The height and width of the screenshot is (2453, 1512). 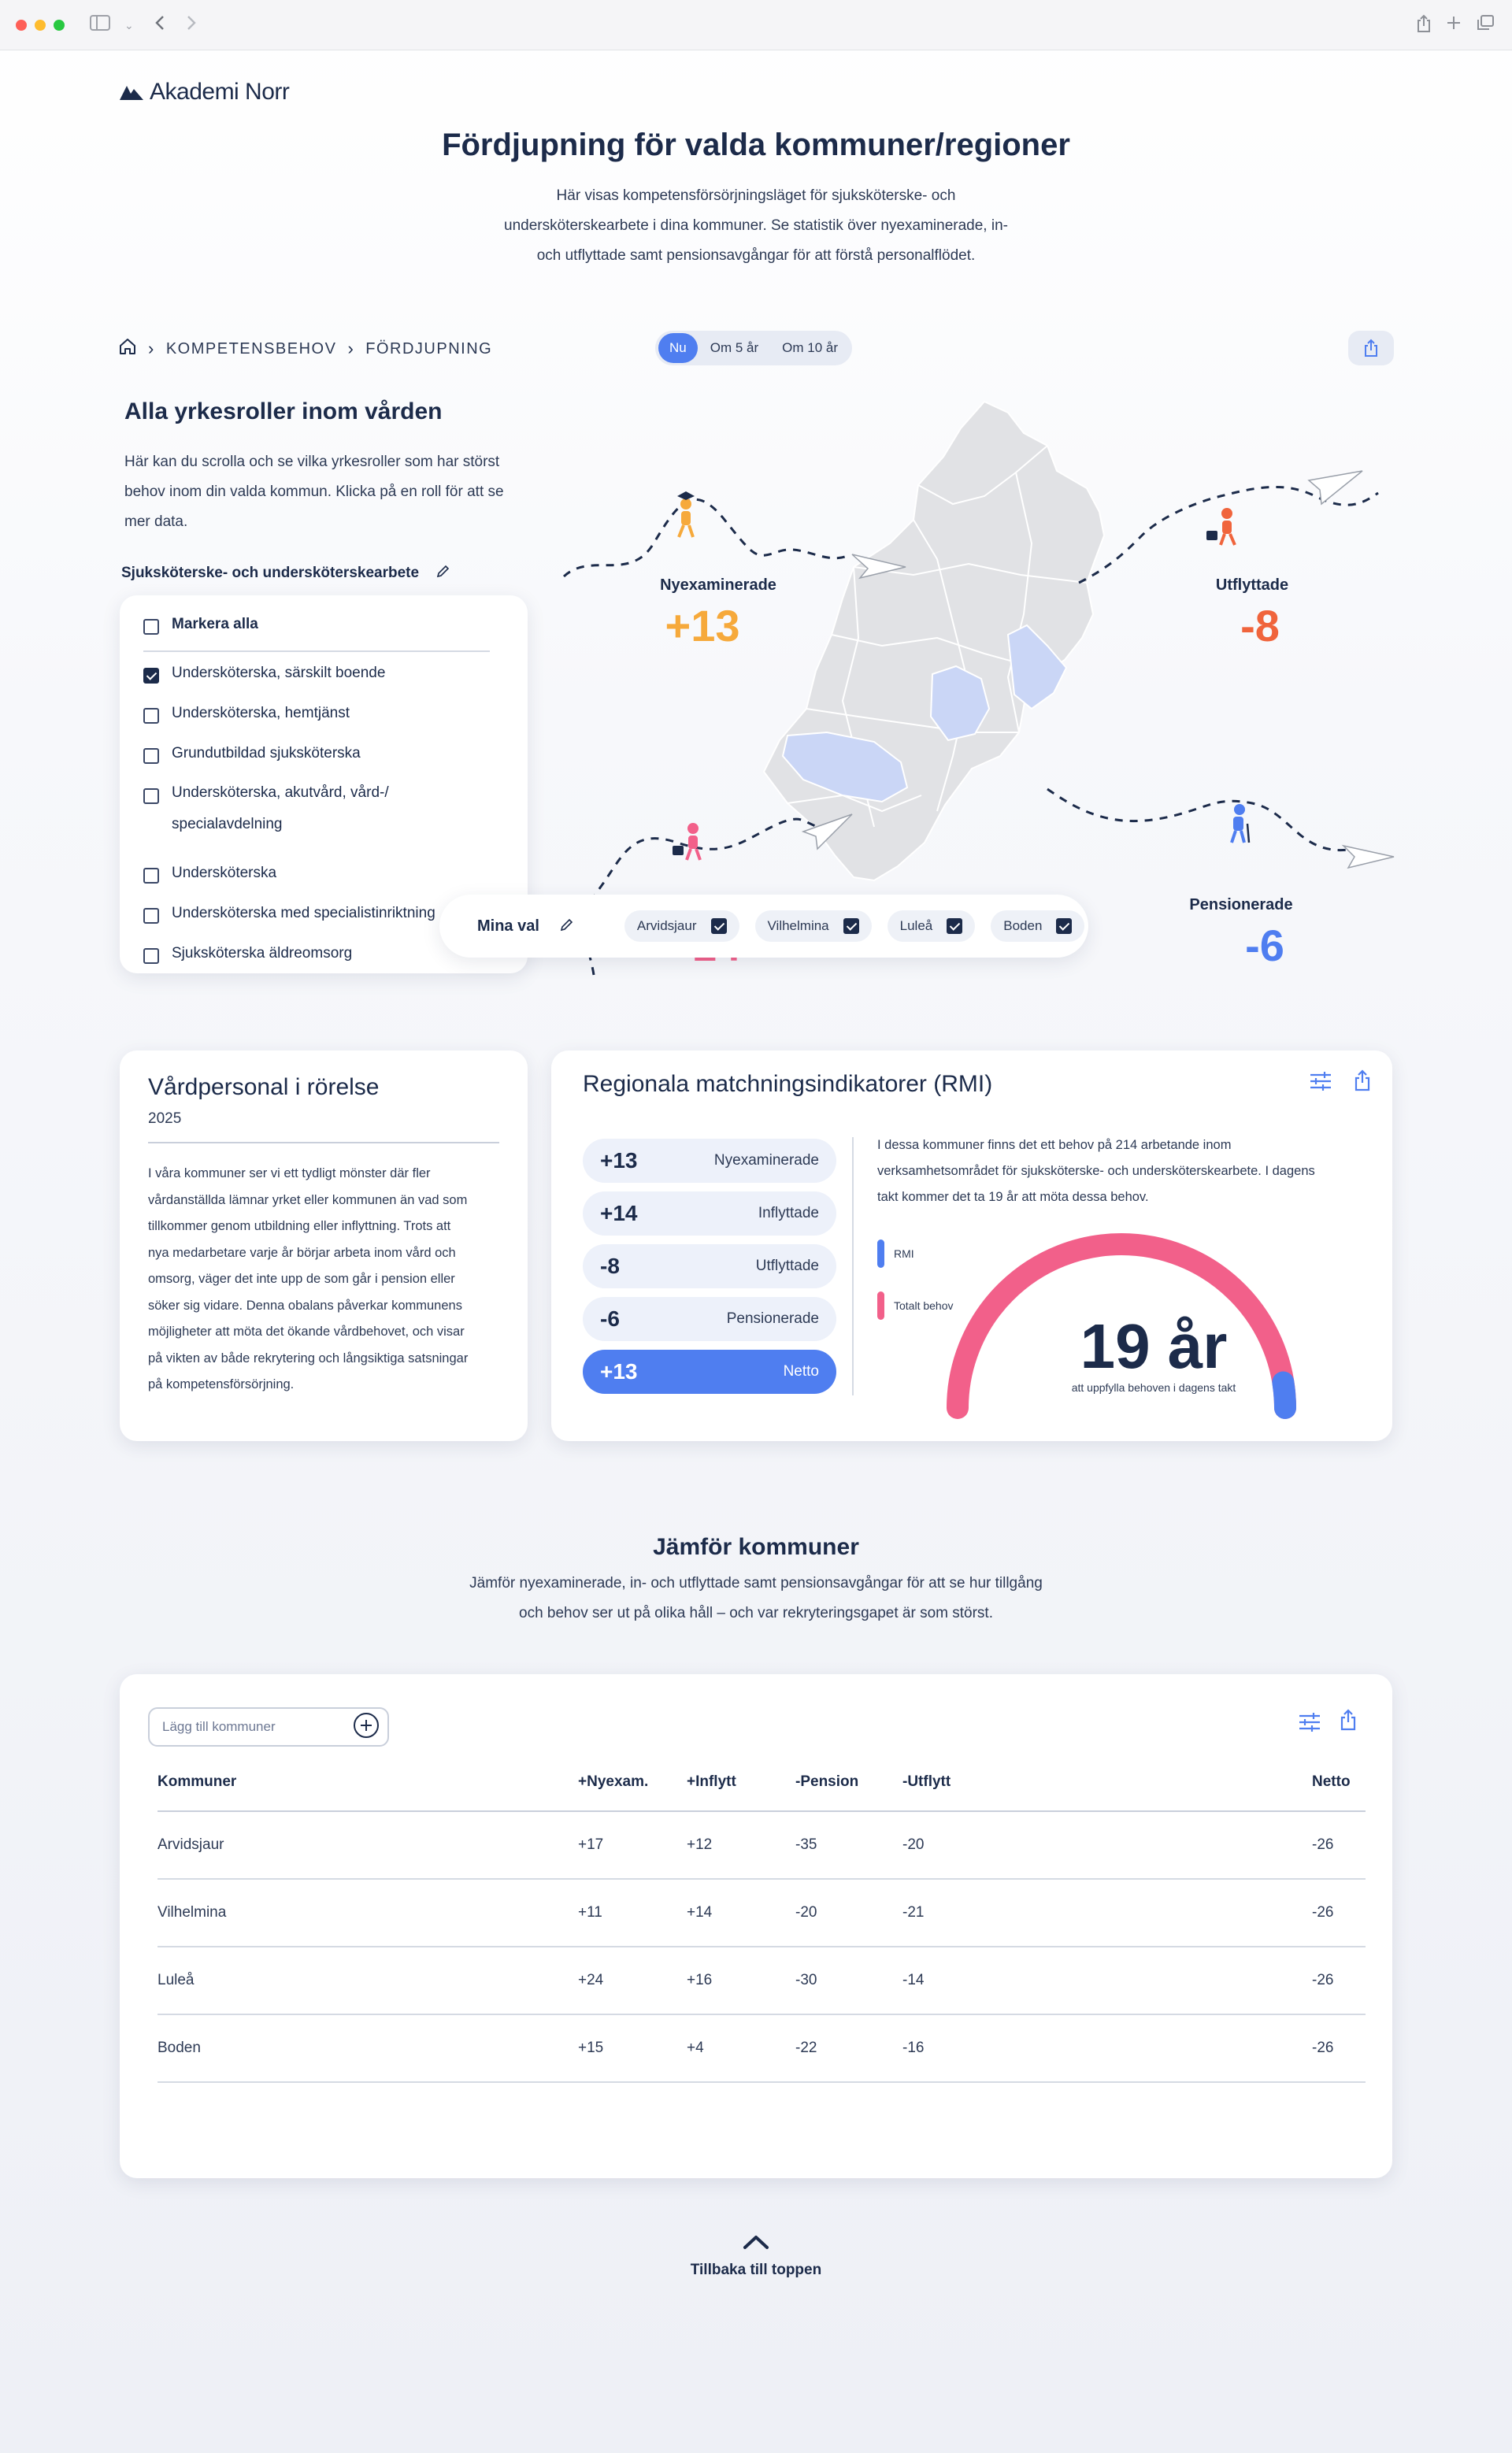 I want to click on municipality-chip: Boden, so click(x=1038, y=926).